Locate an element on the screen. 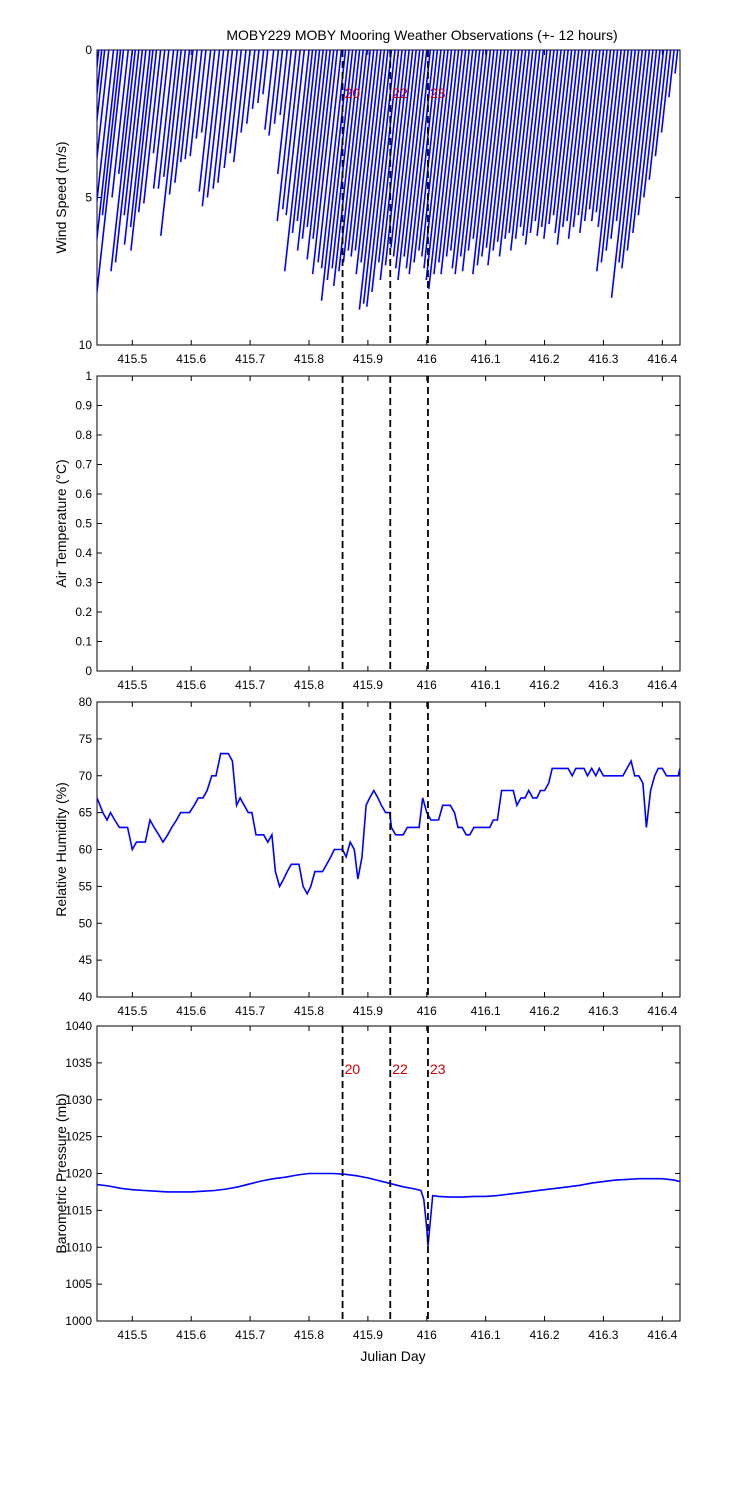 This screenshot has height=1500, width=750. y-axis-label: Wind Speed (m/s) is located at coordinates (61, 197).